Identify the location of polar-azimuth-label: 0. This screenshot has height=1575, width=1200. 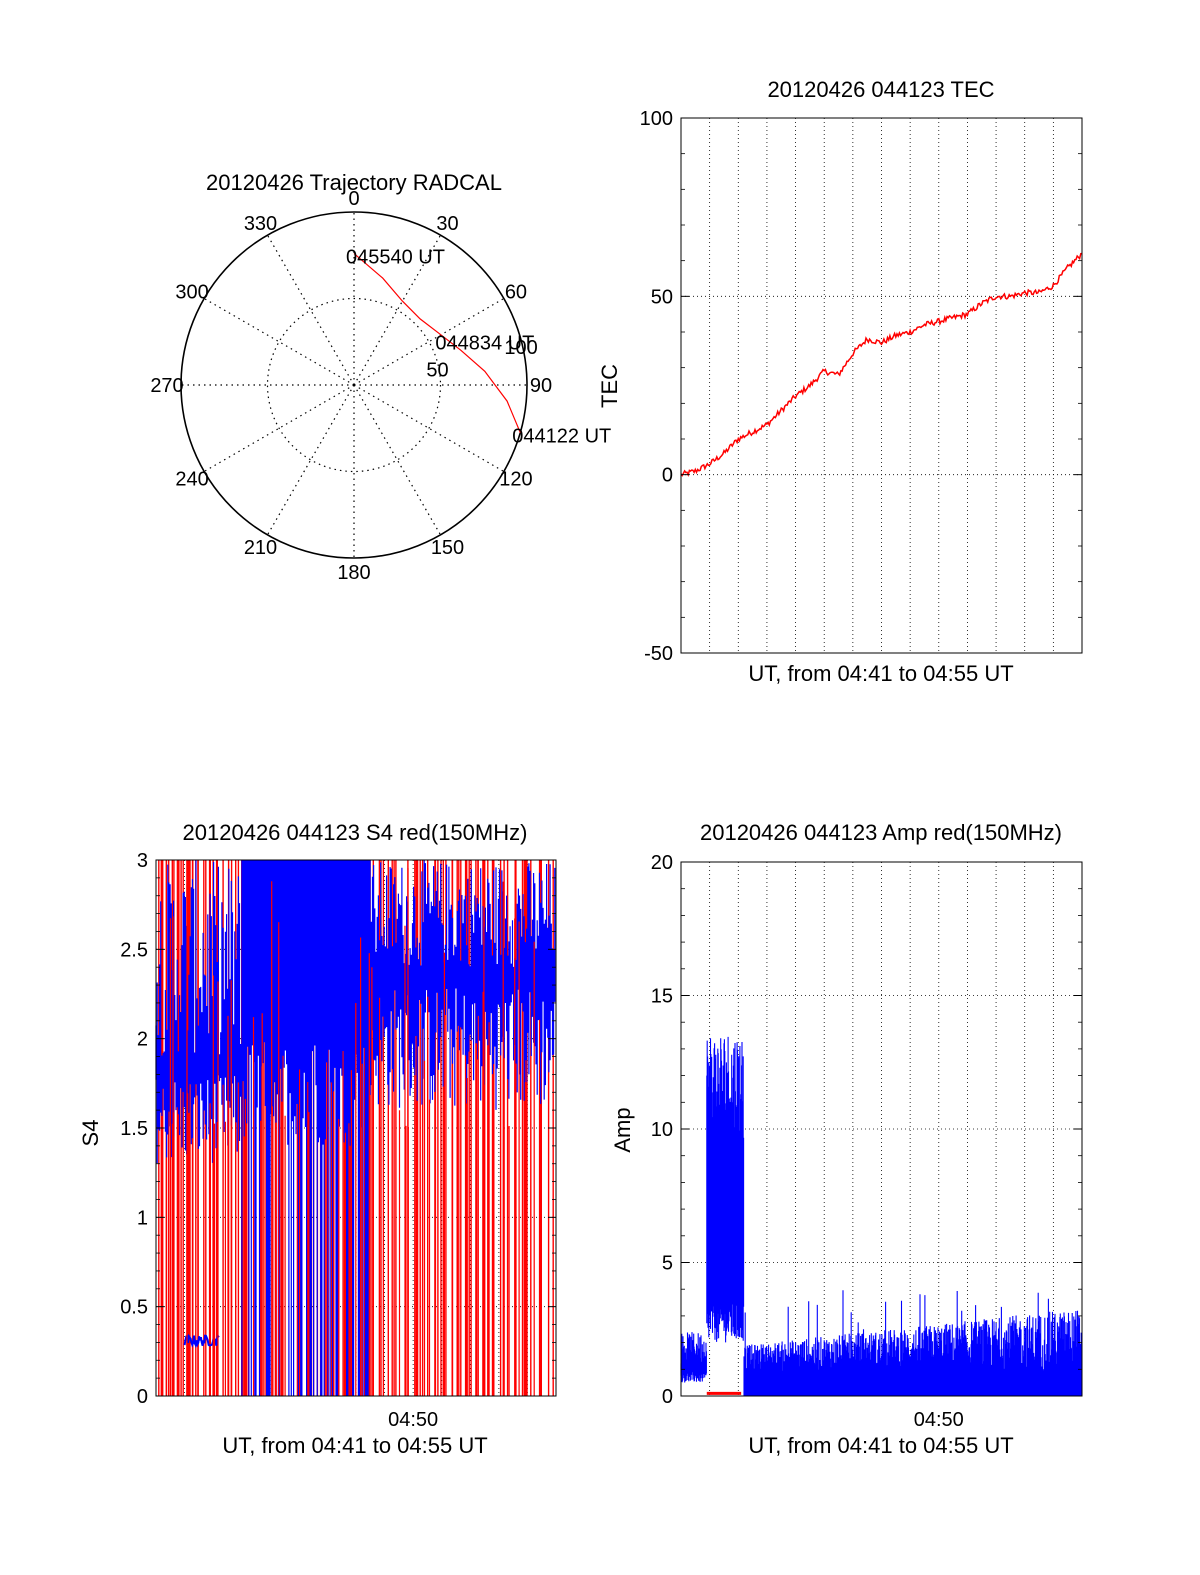
(353, 199).